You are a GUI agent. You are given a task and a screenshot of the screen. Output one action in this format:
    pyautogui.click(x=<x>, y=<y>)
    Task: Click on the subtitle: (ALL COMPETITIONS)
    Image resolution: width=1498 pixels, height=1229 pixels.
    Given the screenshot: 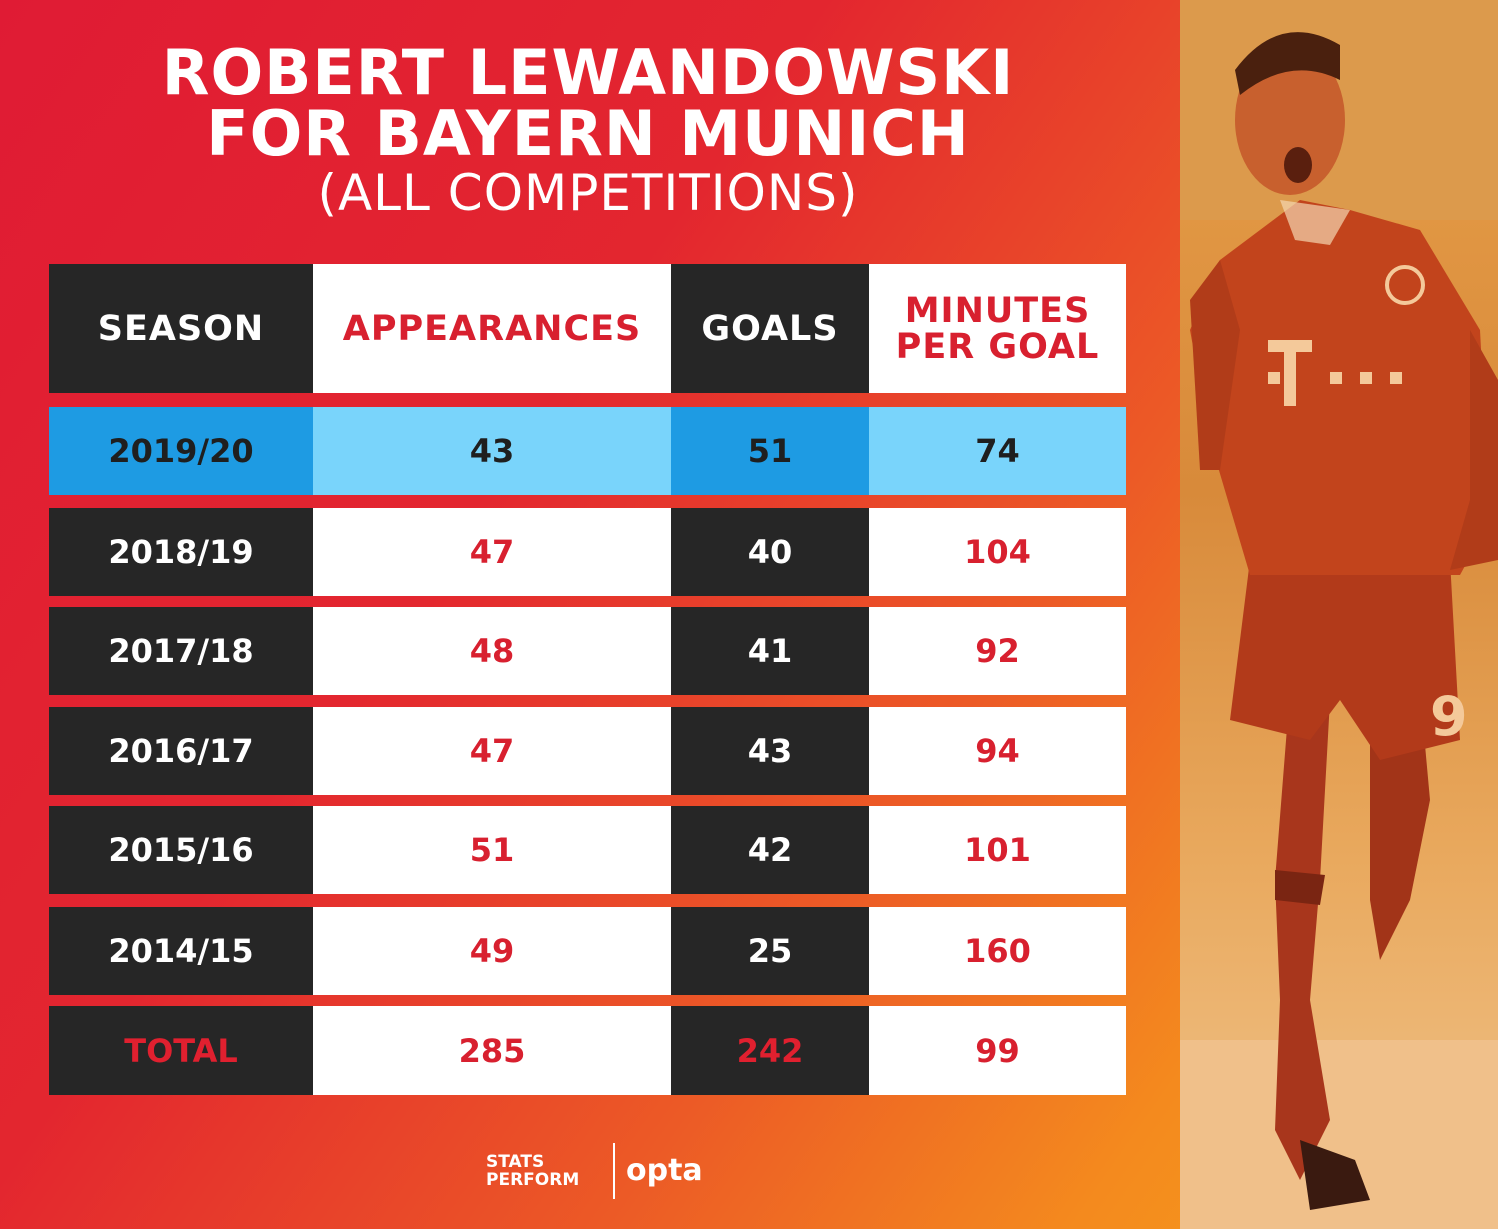 What is the action you would take?
    pyautogui.click(x=588, y=193)
    